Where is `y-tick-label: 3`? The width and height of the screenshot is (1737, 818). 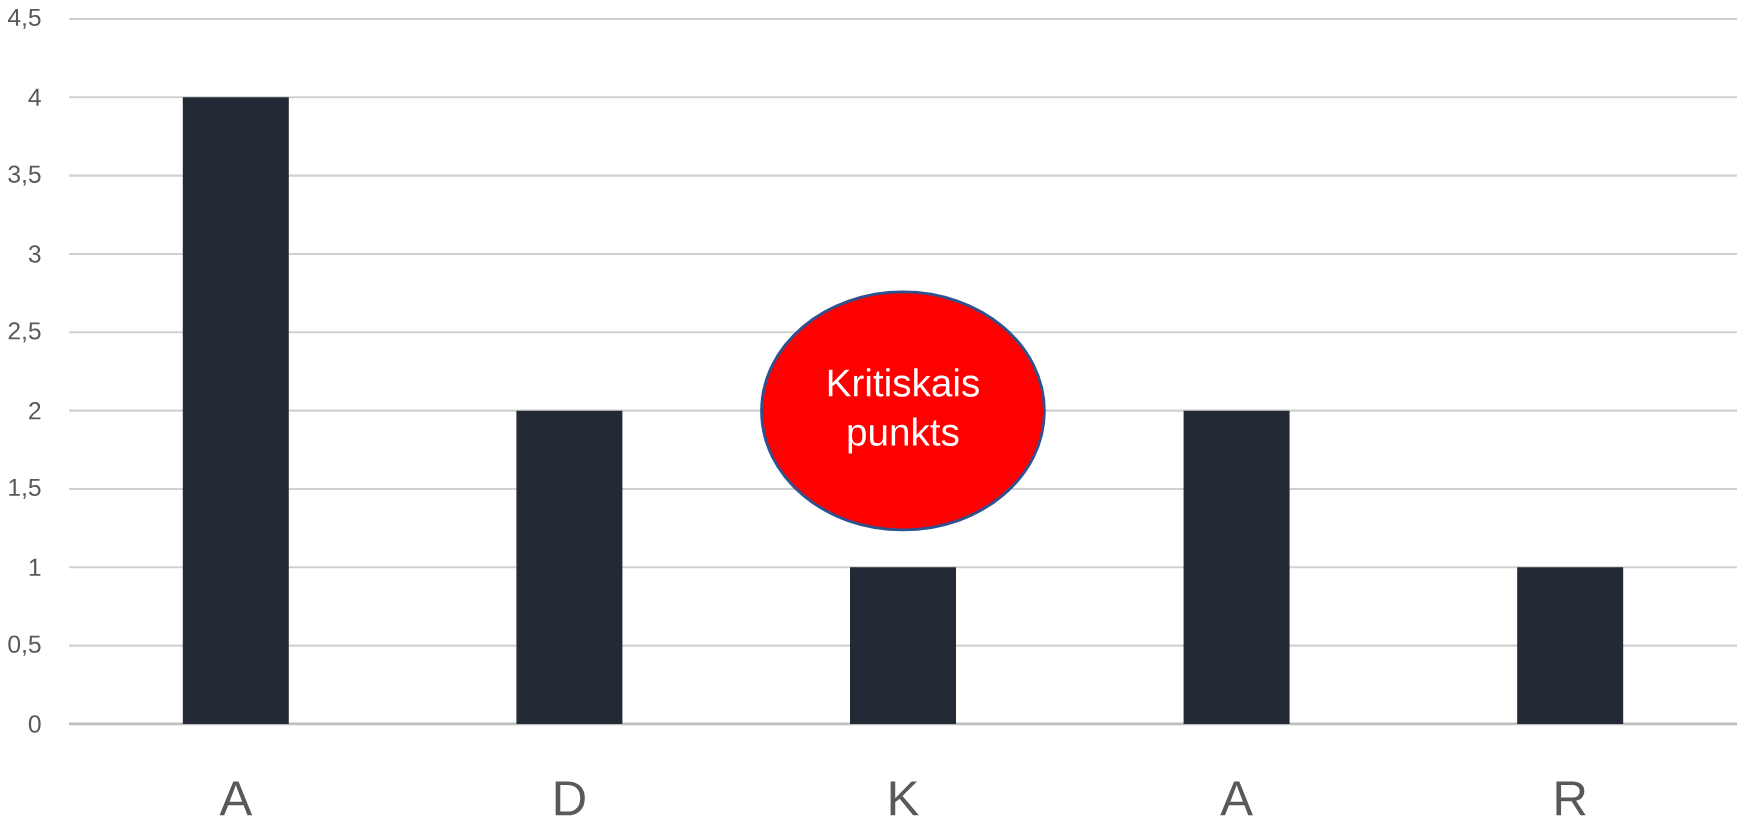 y-tick-label: 3 is located at coordinates (34, 254).